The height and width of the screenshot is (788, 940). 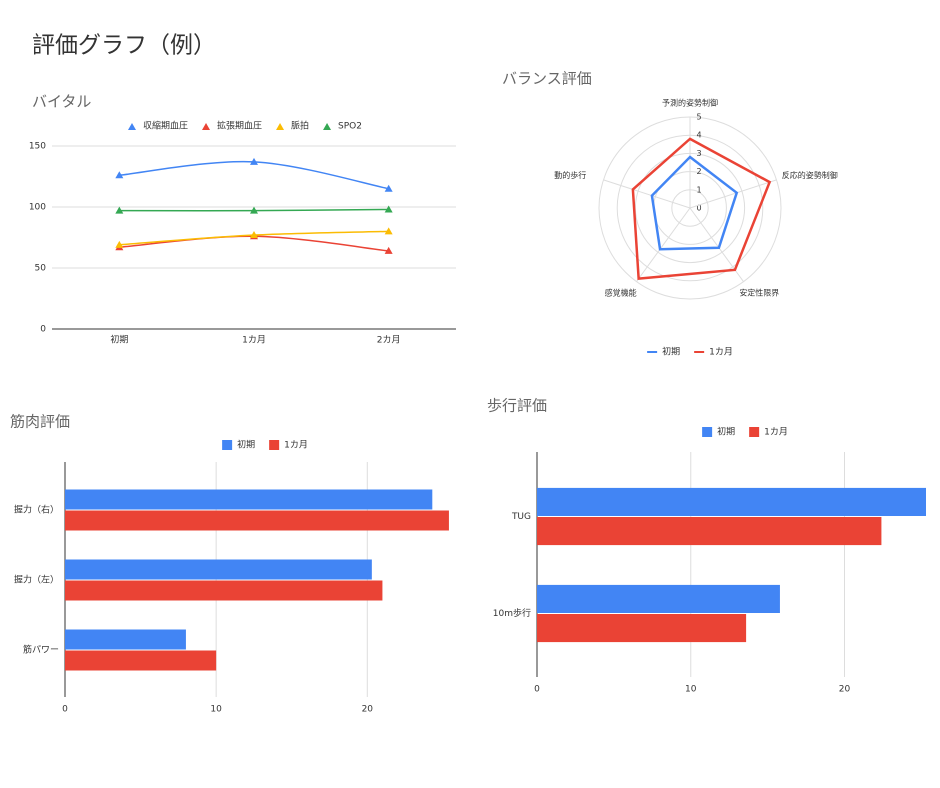 I want to click on x-tick-label: 1カ月, so click(x=254, y=340).